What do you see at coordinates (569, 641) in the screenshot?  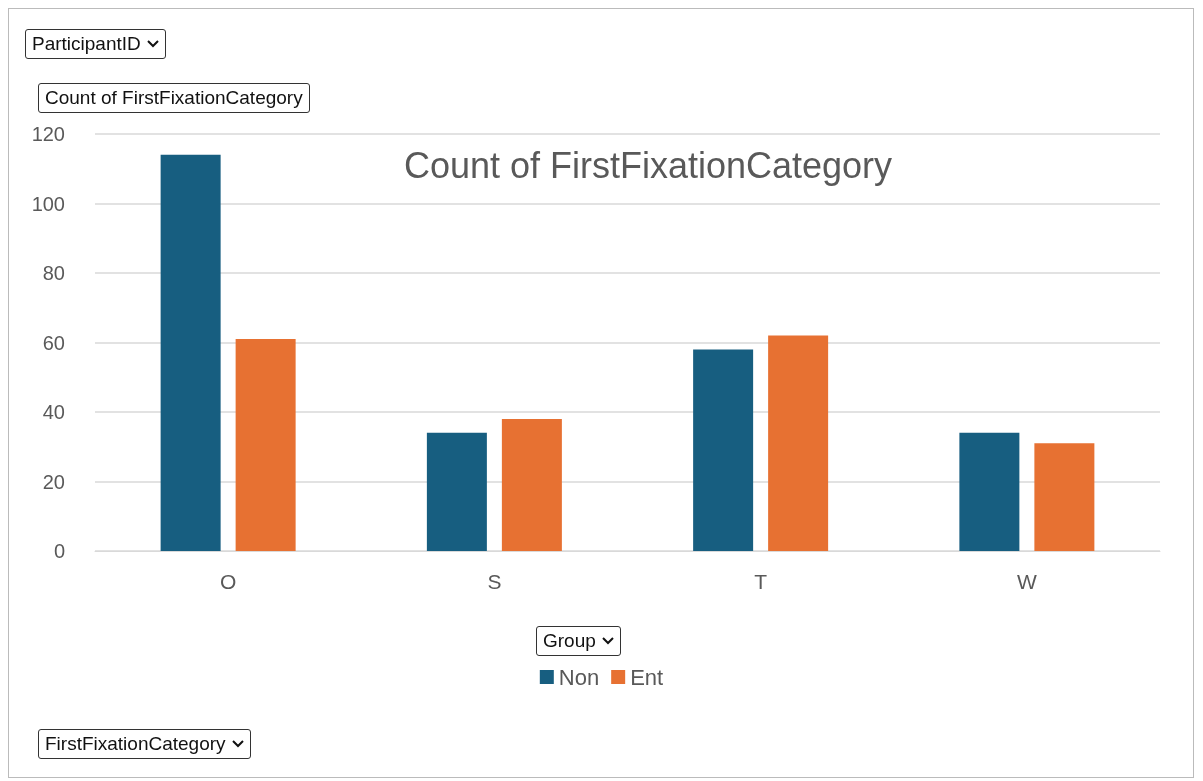 I see `legend-title: Group` at bounding box center [569, 641].